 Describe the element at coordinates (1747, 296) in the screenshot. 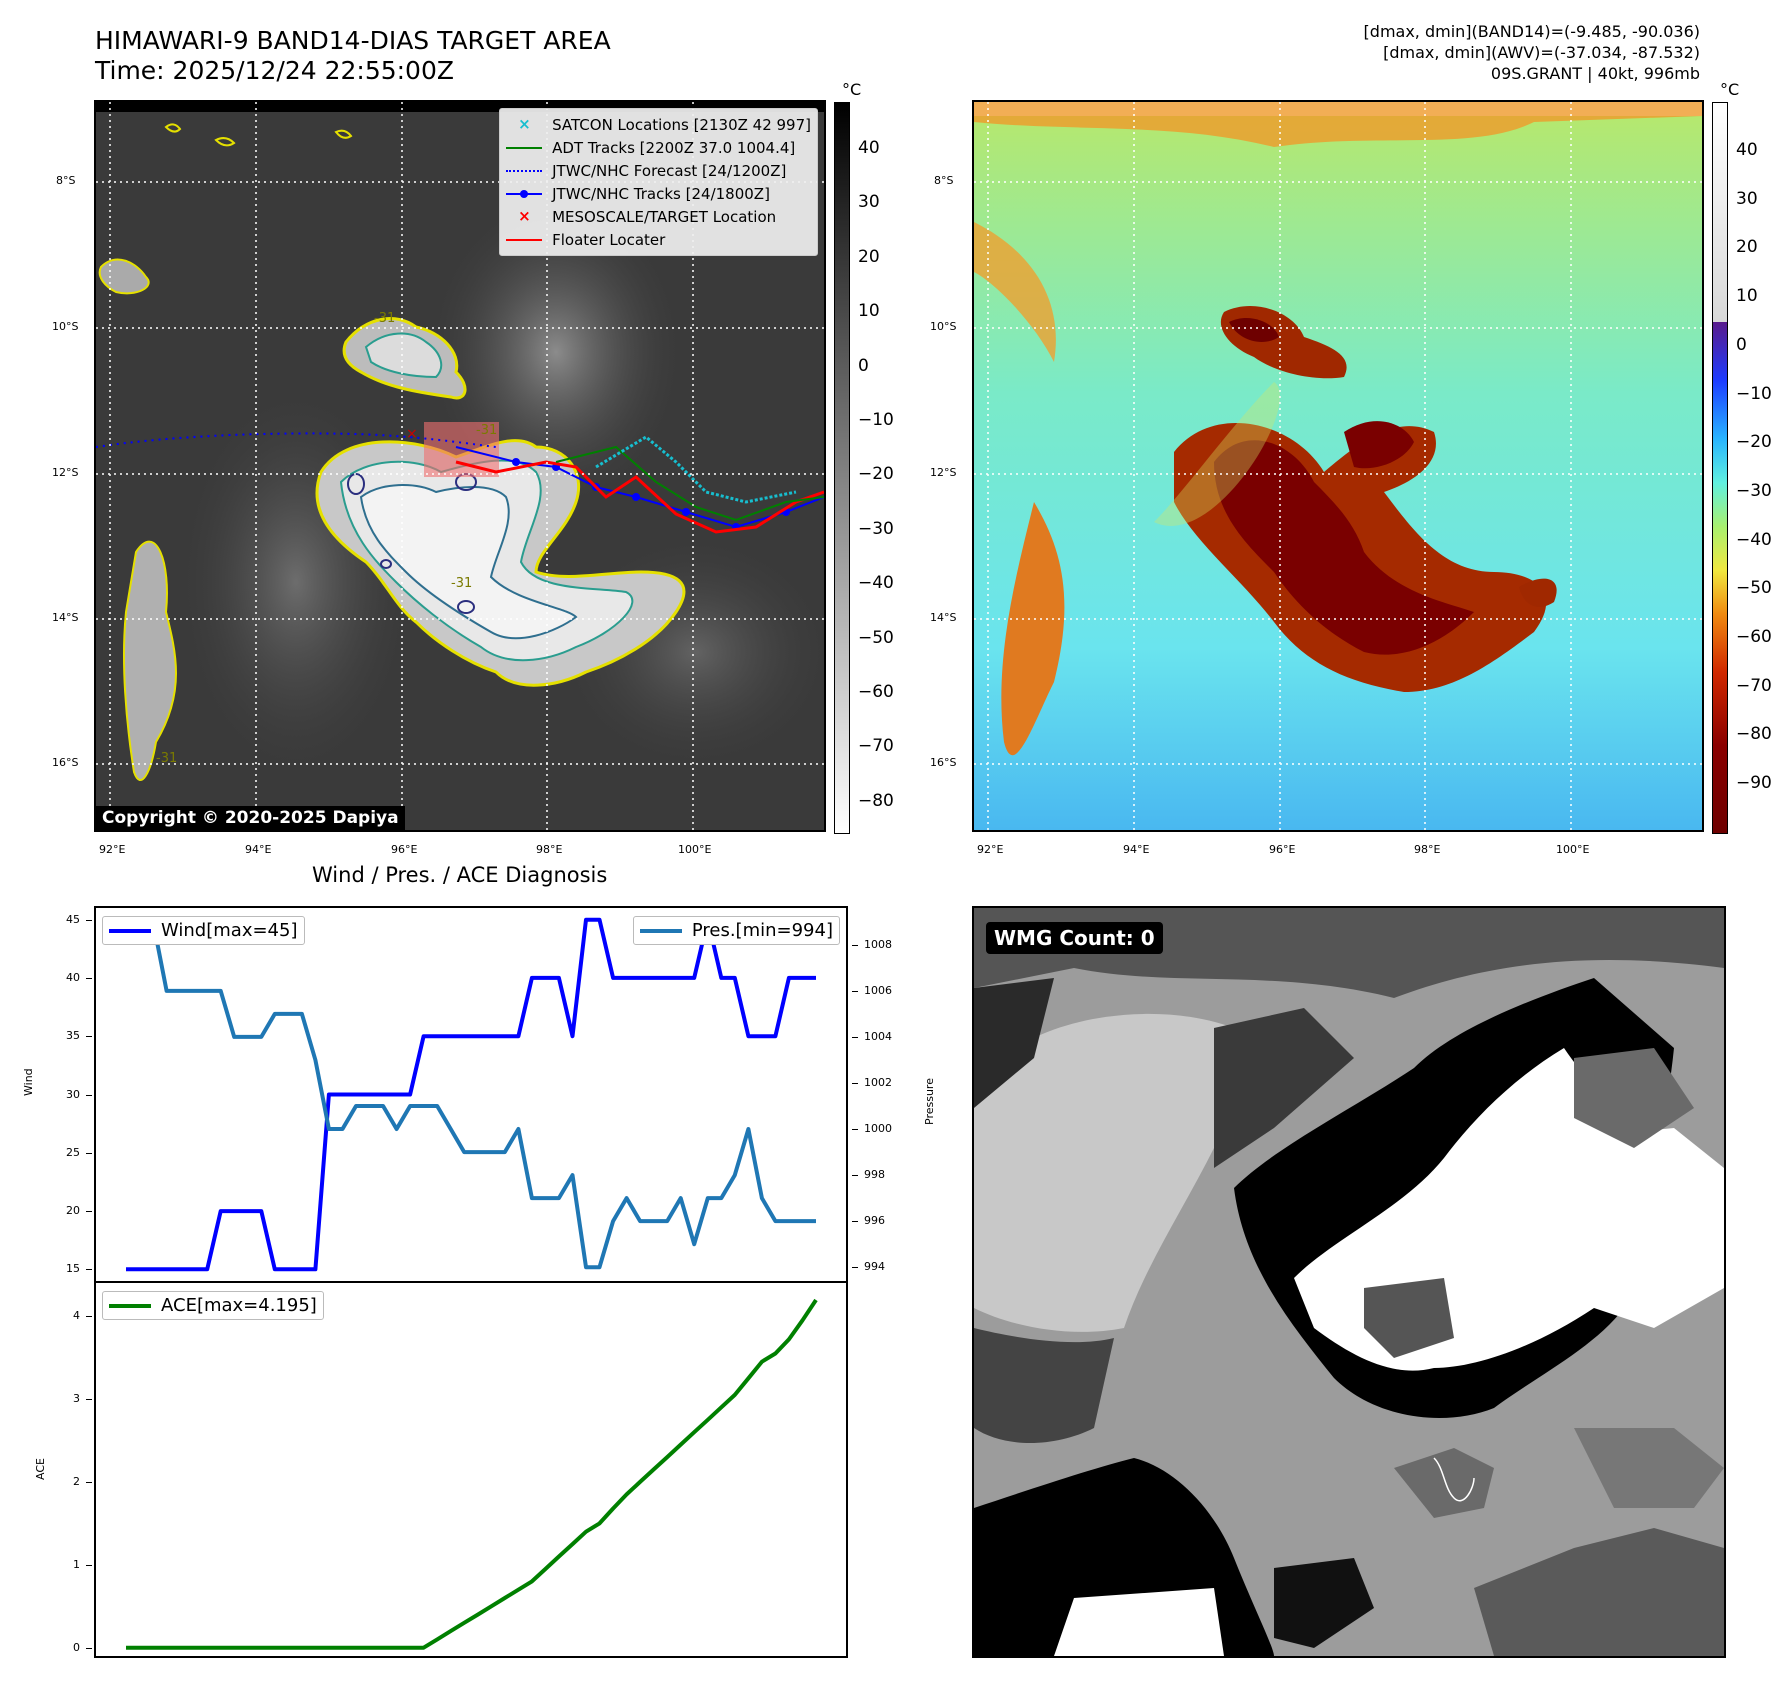

I see `colorbar-tick-label: 10` at that location.